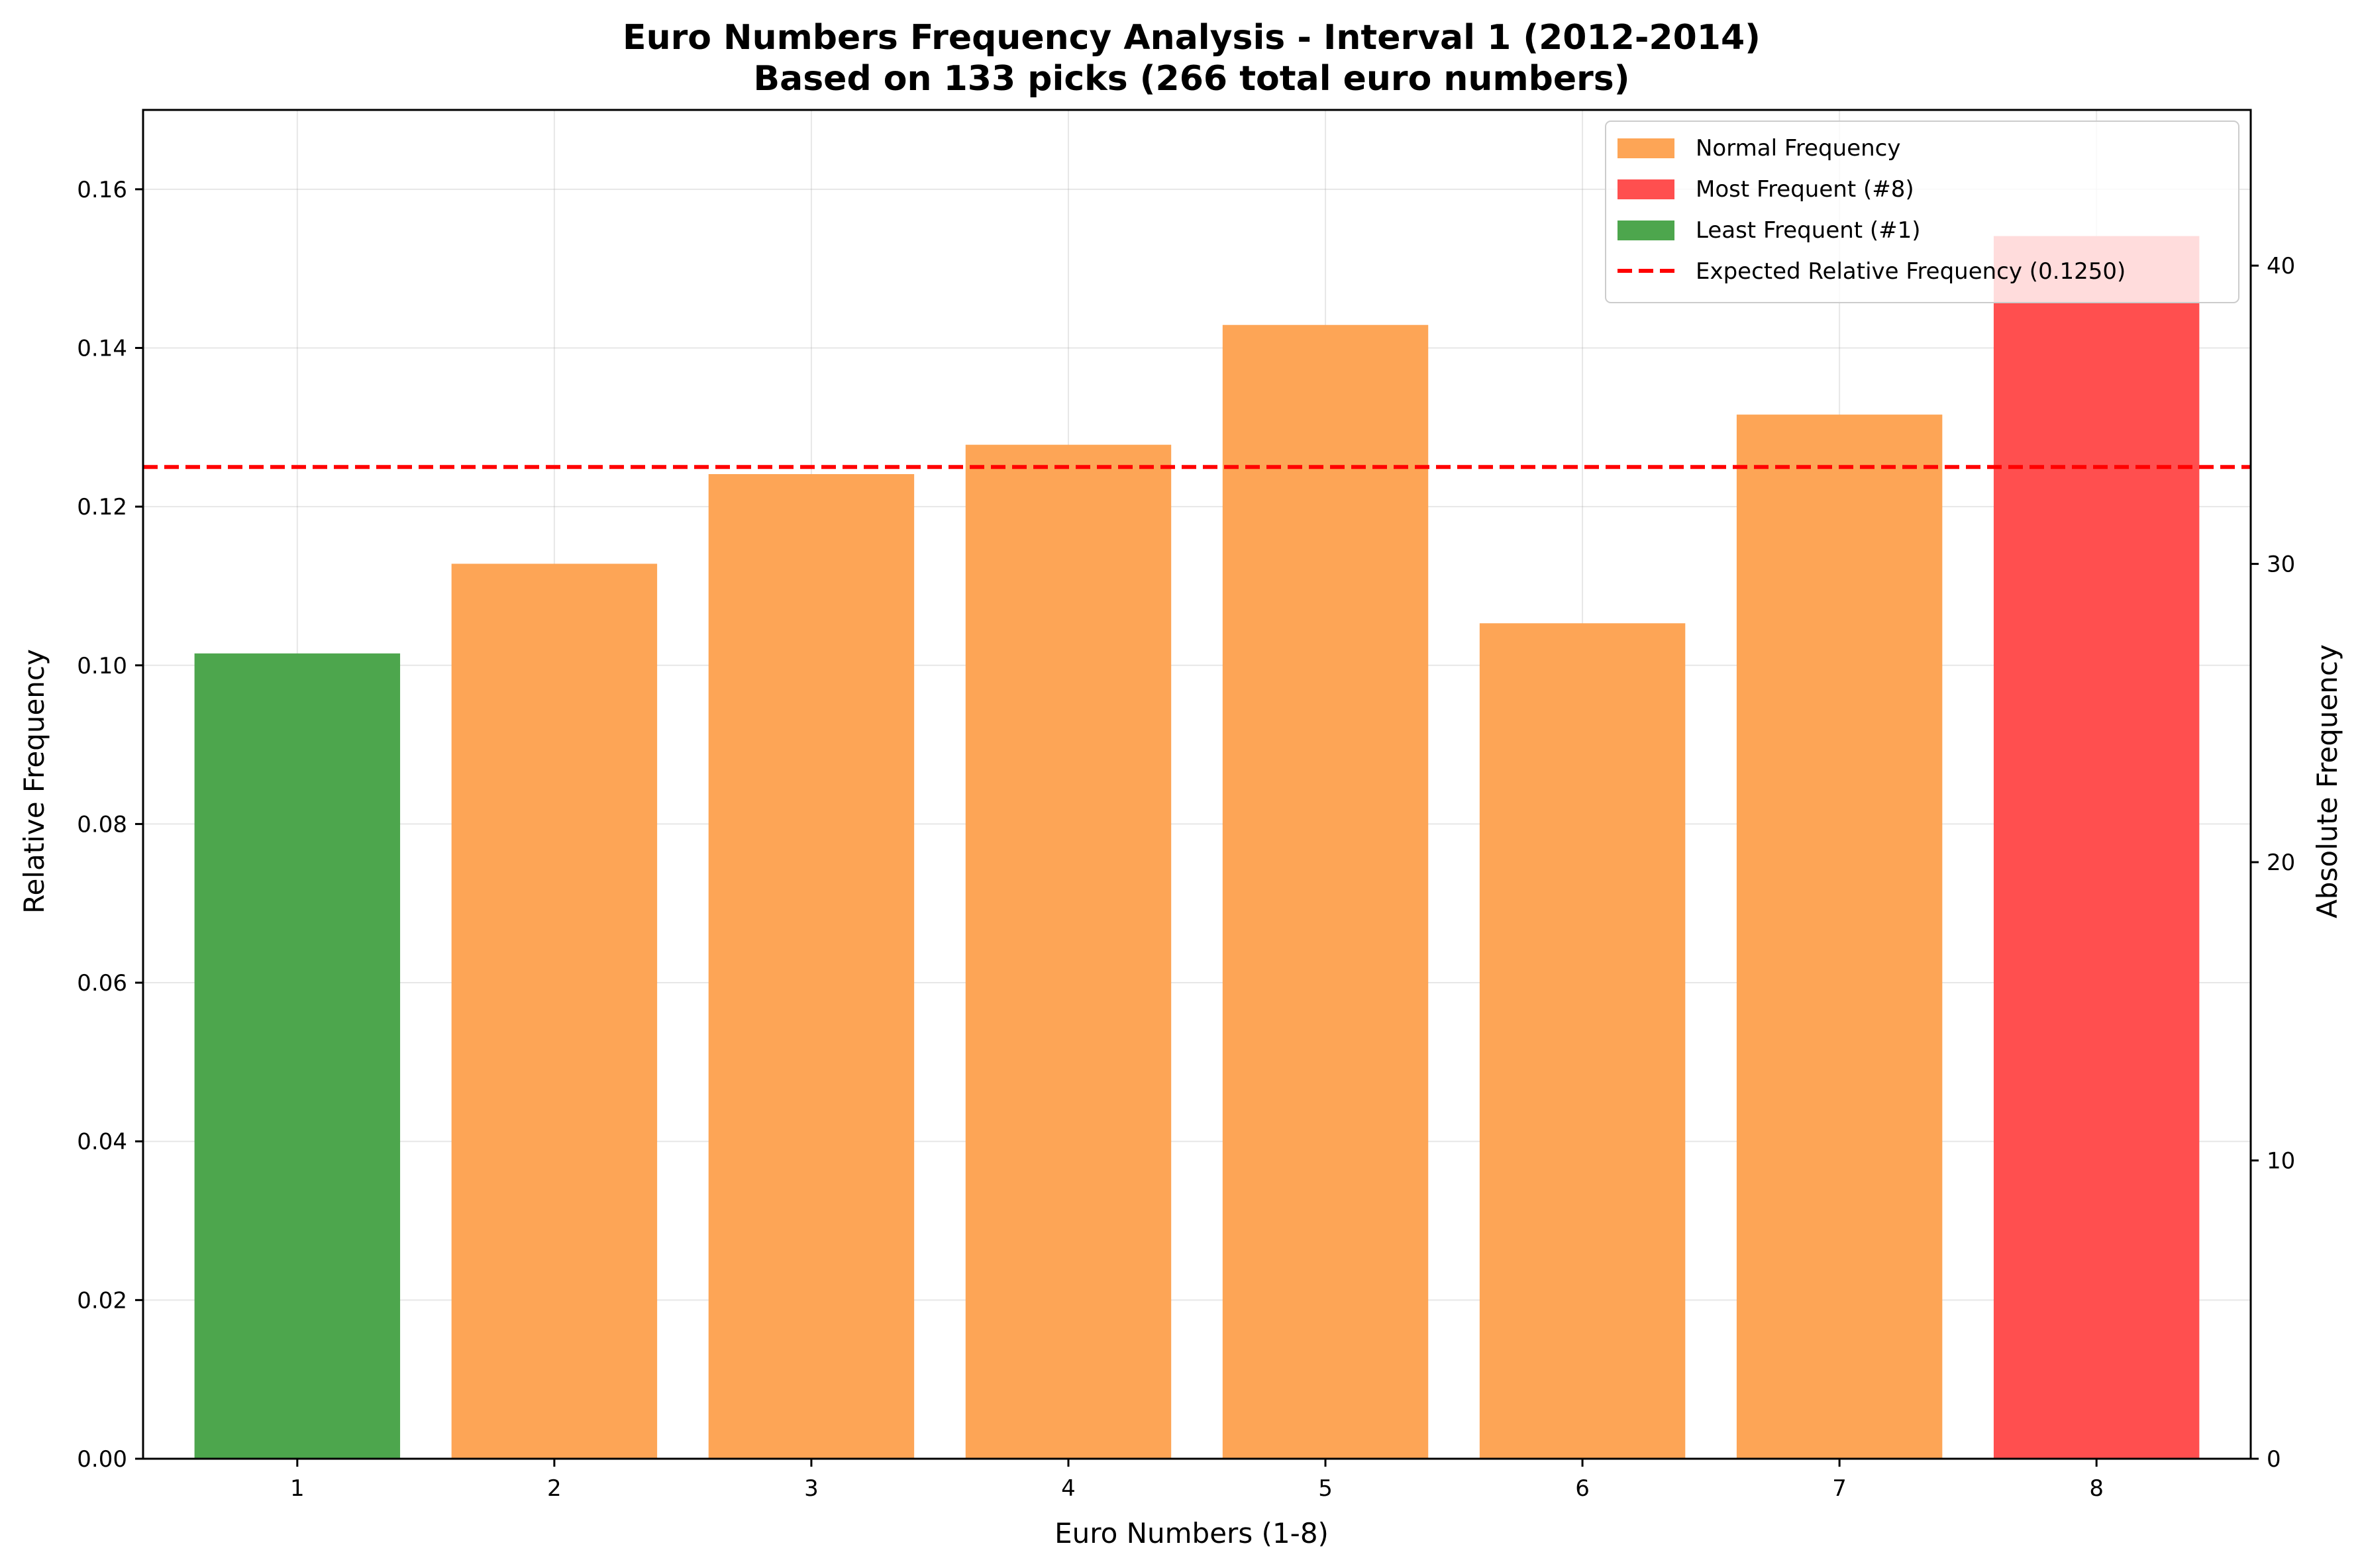 The width and height of the screenshot is (2362, 1568). I want to click on y-tick-label: 0.10, so click(102, 666).